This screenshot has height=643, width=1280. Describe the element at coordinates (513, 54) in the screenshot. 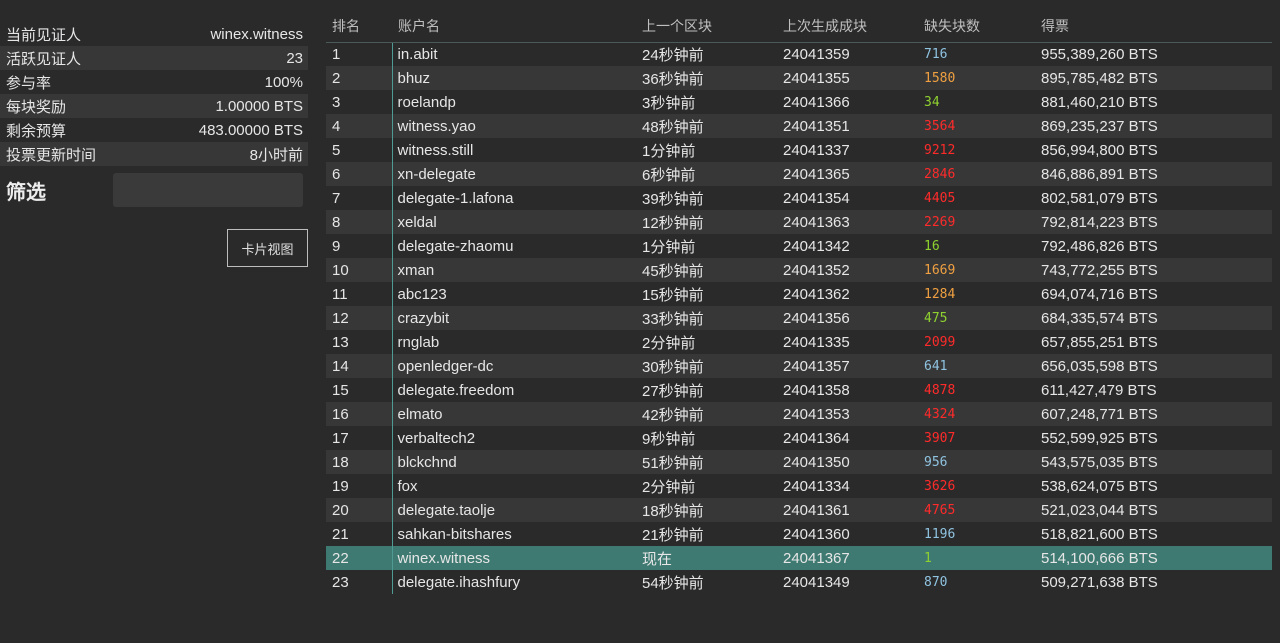

I see `account-cell: in.abit` at that location.